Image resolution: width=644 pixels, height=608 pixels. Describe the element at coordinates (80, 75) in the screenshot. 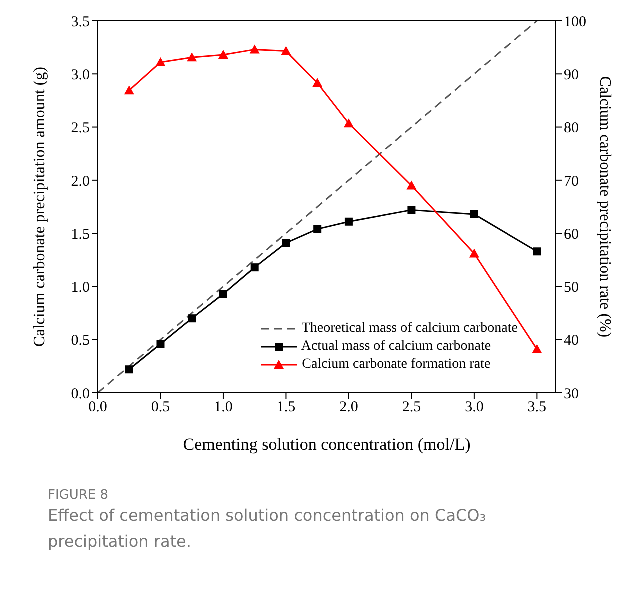

I see `y-tick-label: 3.0` at that location.